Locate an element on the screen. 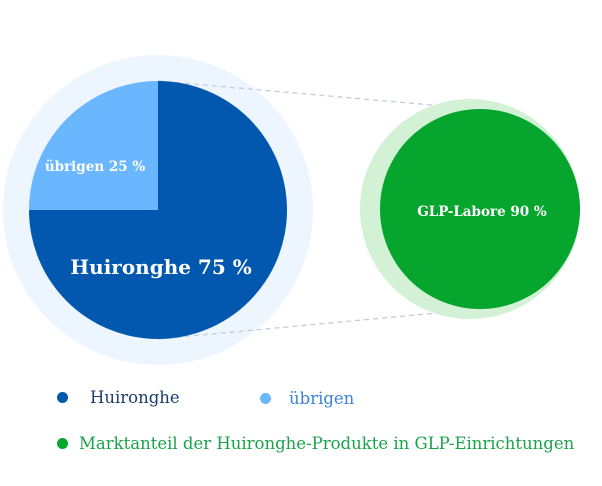 The image size is (602, 486). detail-circle is located at coordinates (480, 209).